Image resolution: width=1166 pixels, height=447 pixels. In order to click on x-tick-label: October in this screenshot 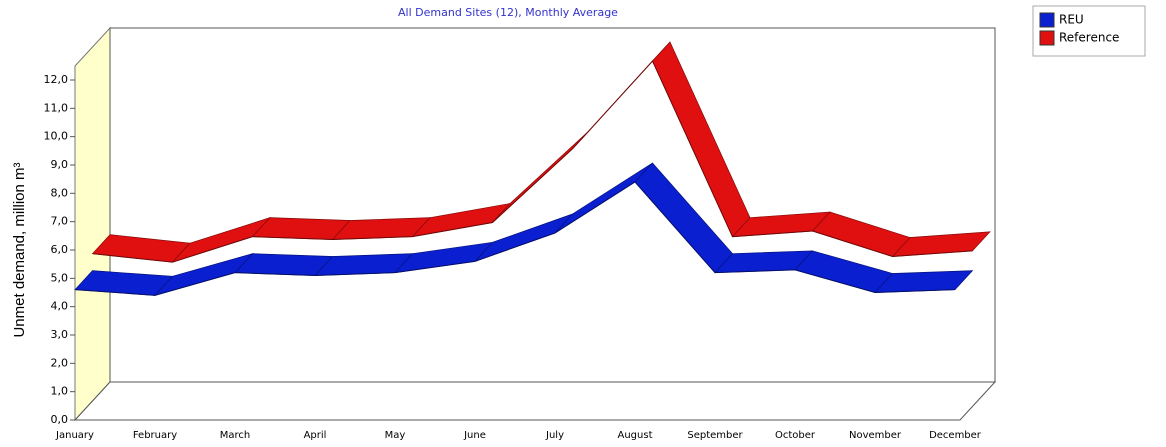, I will do `click(795, 435)`.